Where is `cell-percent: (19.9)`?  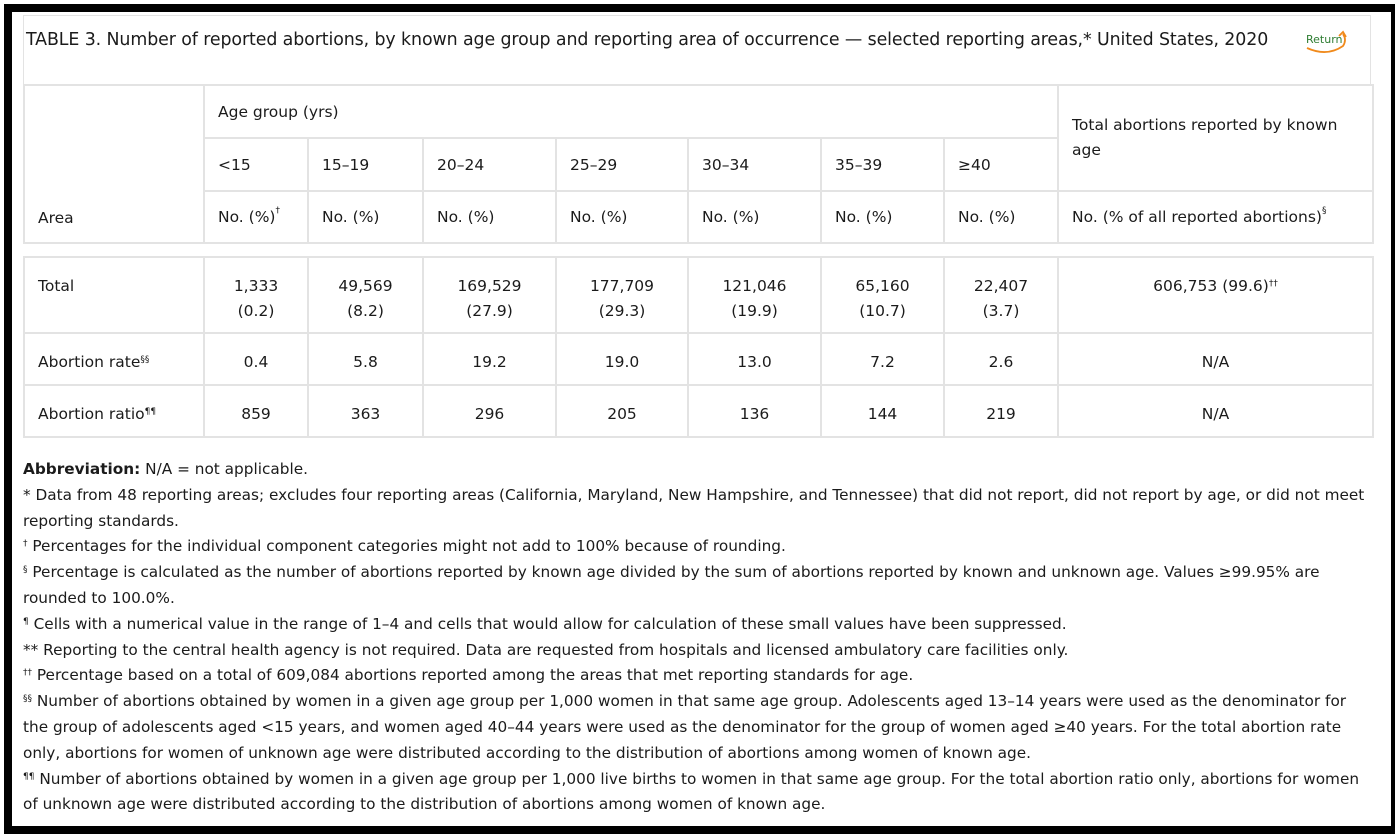 cell-percent: (19.9) is located at coordinates (754, 311).